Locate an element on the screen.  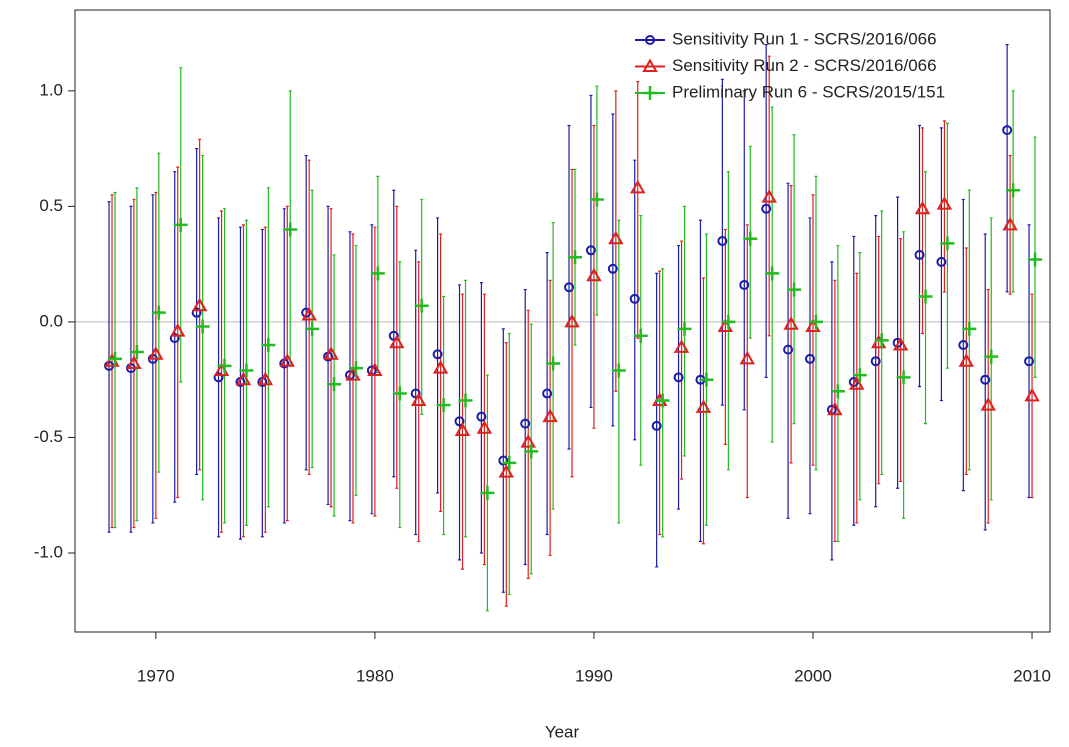
x-tick-label: 2000 is located at coordinates (813, 675).